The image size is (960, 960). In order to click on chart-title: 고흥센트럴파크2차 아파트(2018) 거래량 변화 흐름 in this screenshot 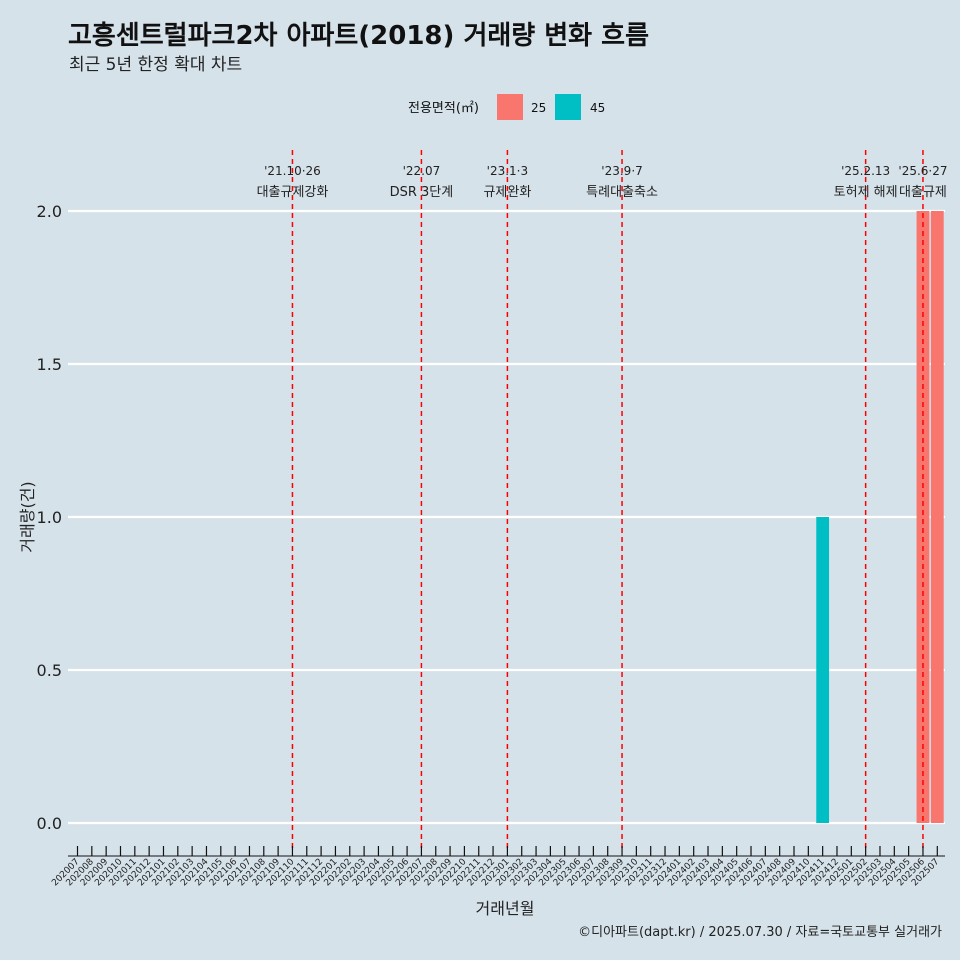, I will do `click(358, 36)`.